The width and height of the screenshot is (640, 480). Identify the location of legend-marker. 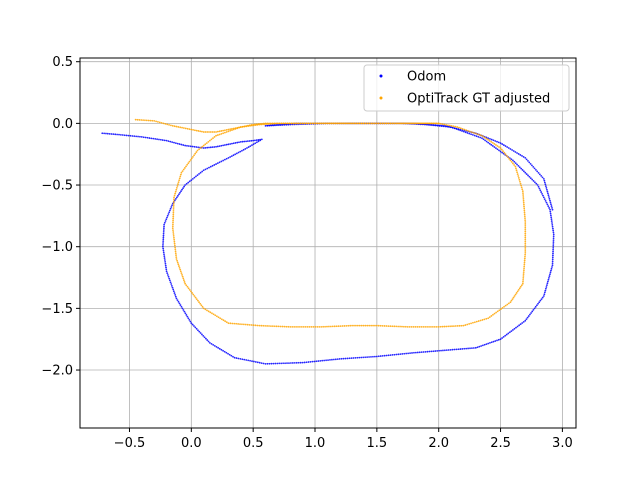
(381, 98).